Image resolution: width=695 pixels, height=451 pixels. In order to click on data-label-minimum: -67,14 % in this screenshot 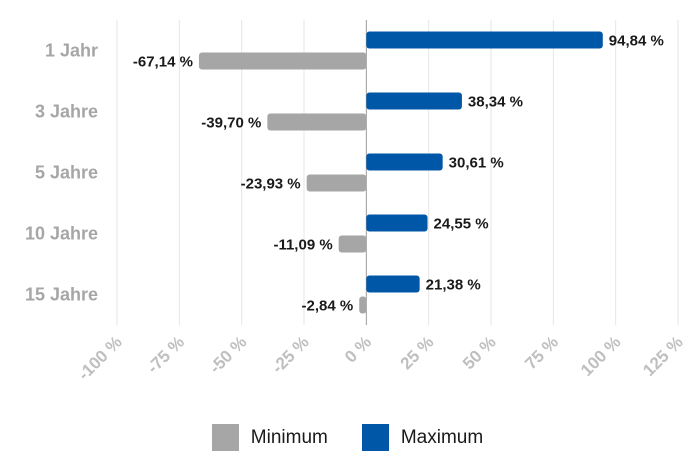, I will do `click(163, 62)`.